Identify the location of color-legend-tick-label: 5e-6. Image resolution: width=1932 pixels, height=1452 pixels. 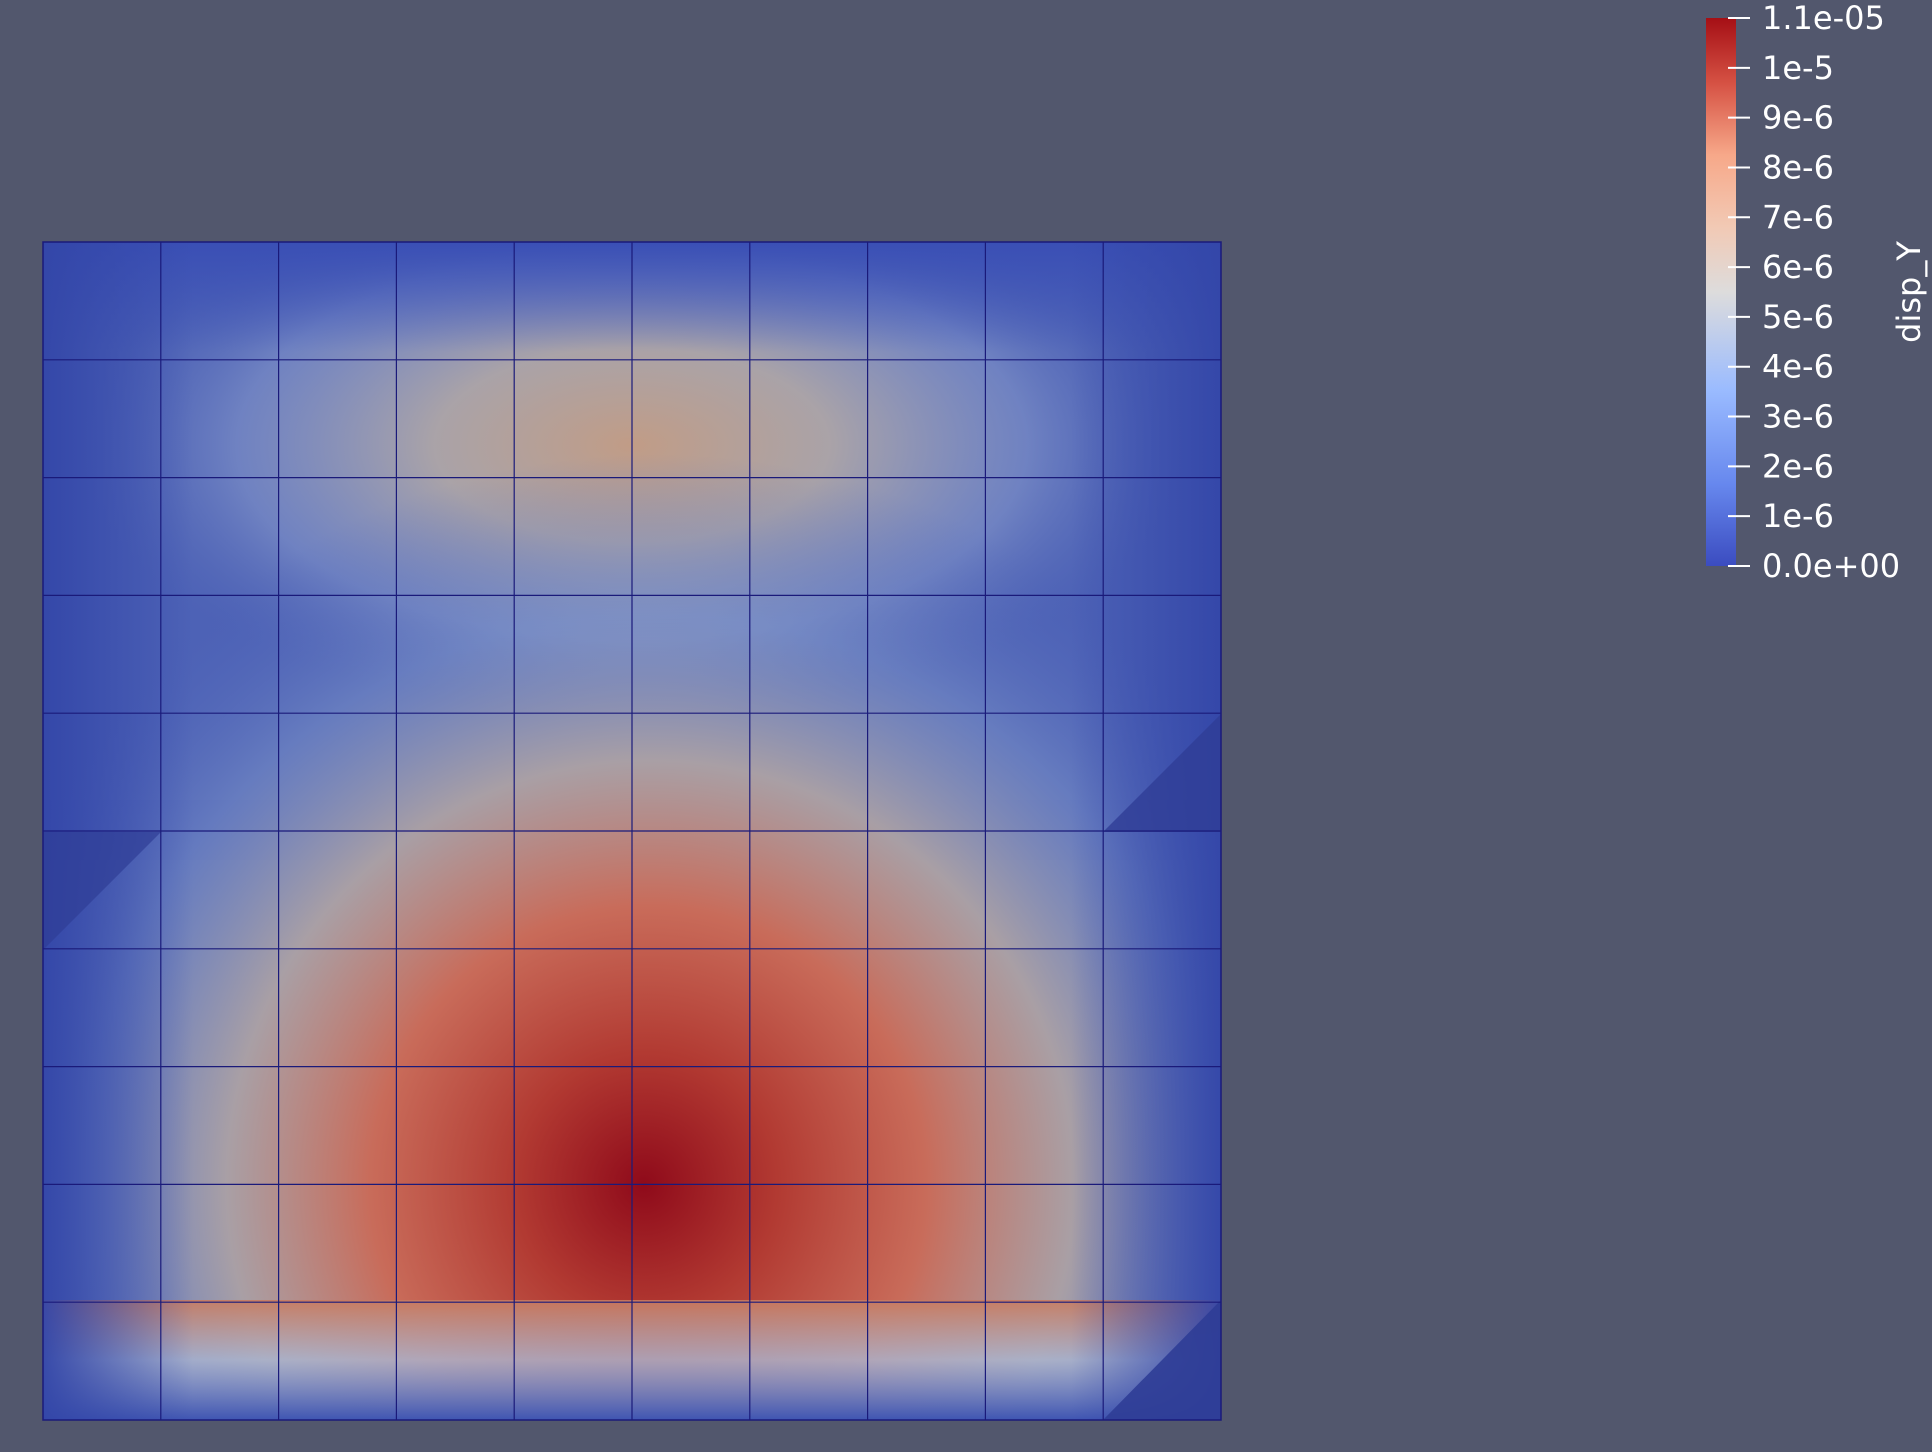
(1798, 317).